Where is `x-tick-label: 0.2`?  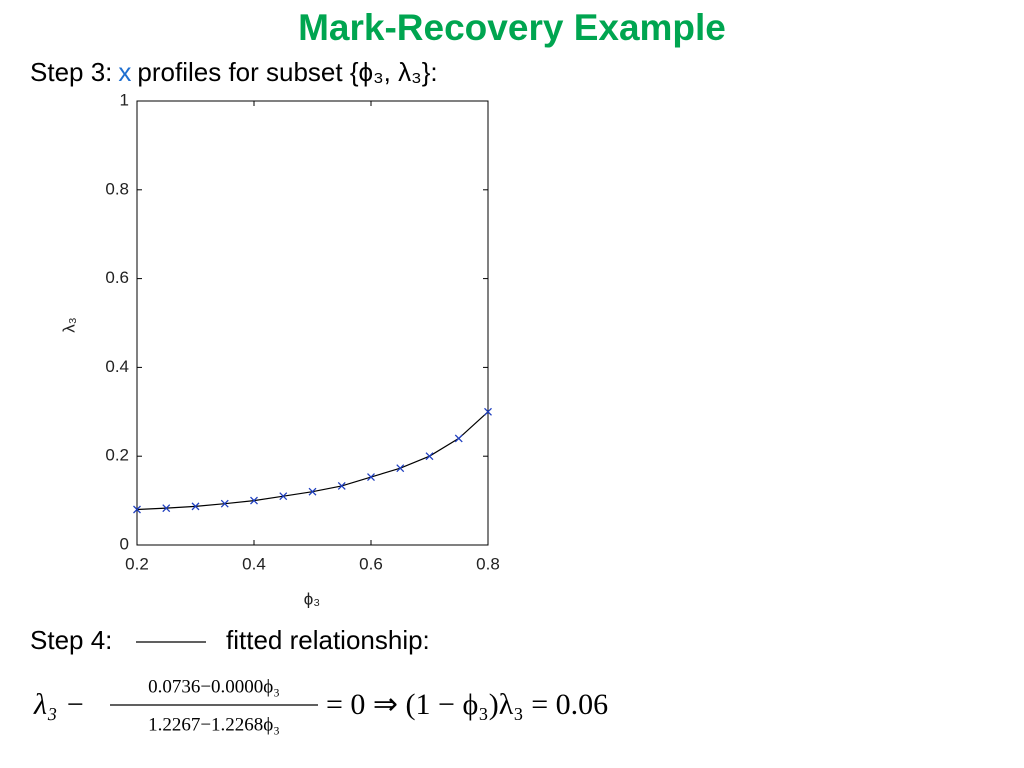
x-tick-label: 0.2 is located at coordinates (137, 563).